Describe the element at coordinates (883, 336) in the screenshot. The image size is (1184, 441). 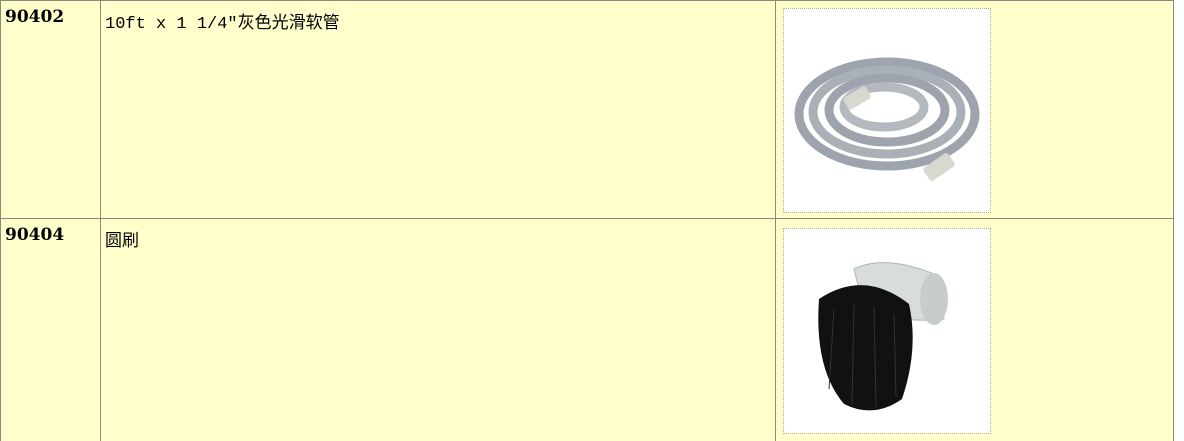
I see `brush-image` at that location.